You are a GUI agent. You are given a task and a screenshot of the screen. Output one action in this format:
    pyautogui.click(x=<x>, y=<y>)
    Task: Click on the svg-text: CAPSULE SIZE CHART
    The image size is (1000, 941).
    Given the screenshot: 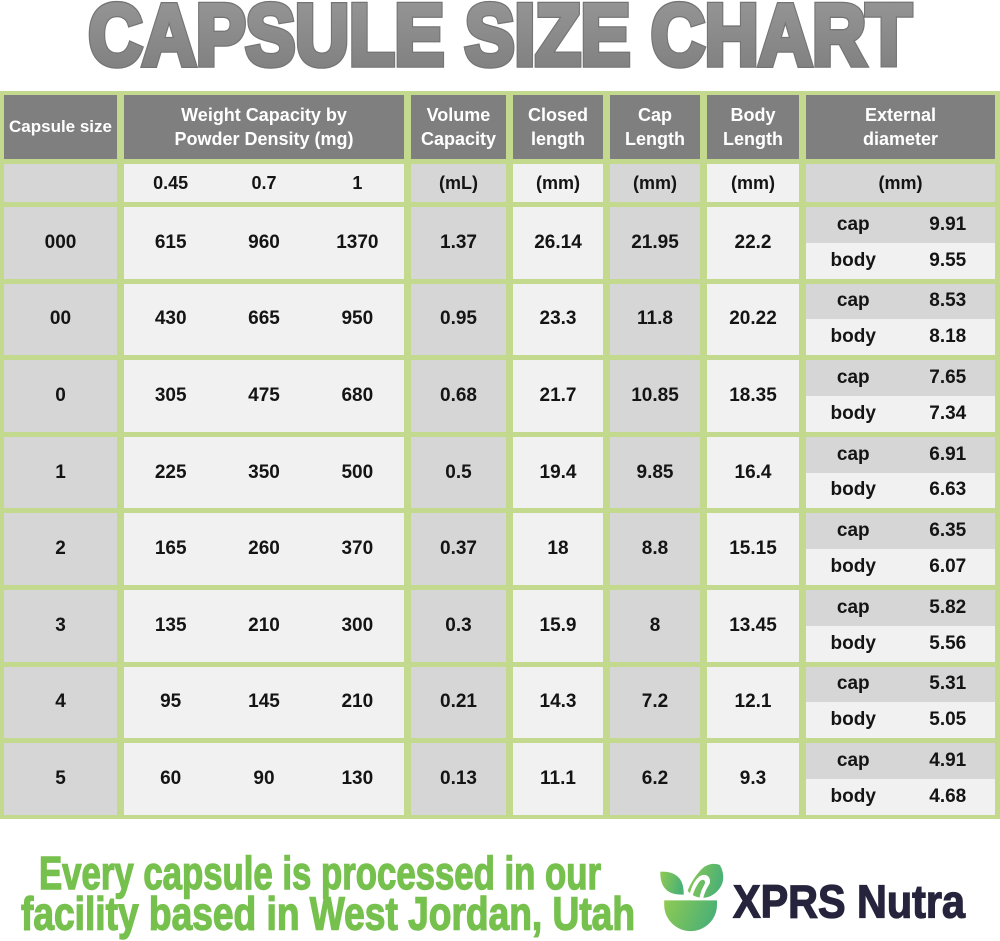 What is the action you would take?
    pyautogui.click(x=500, y=42)
    